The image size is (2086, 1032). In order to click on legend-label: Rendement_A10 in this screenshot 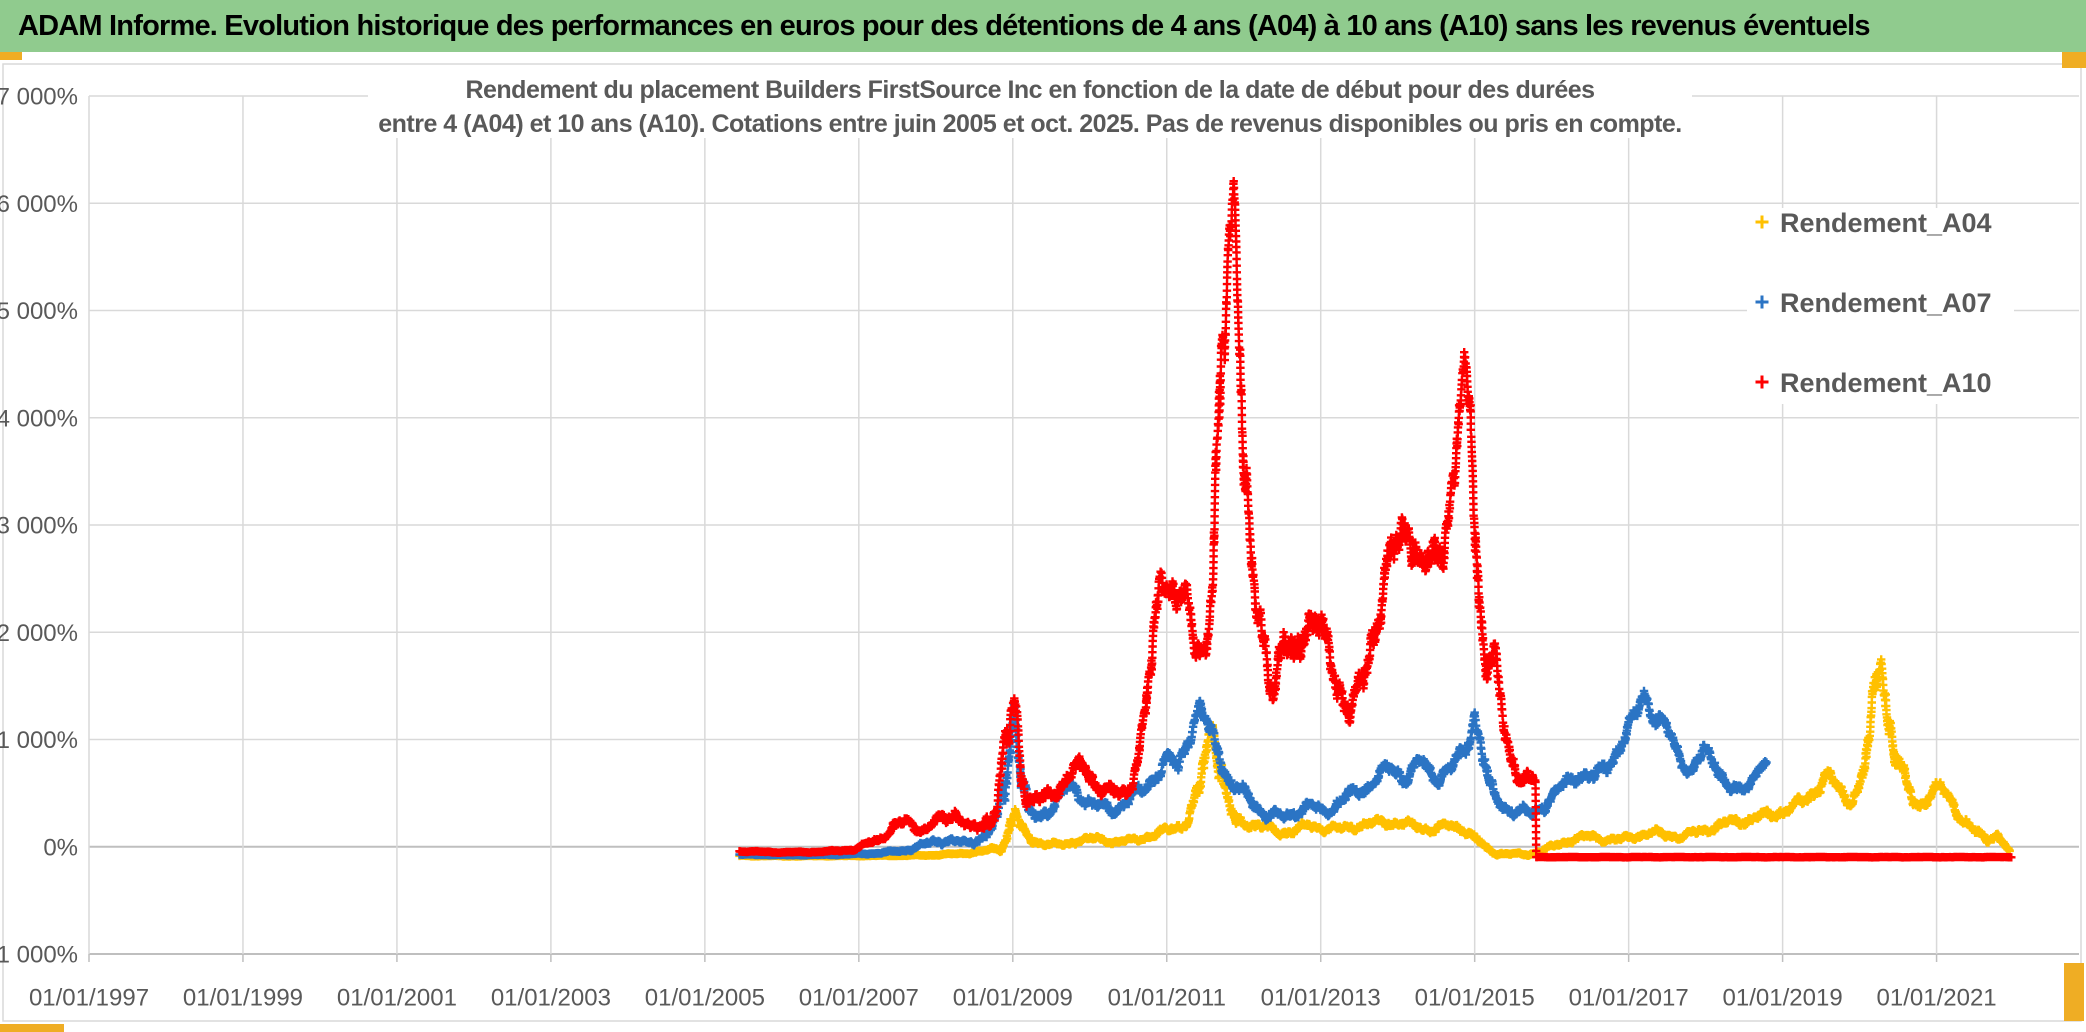, I will do `click(1886, 383)`.